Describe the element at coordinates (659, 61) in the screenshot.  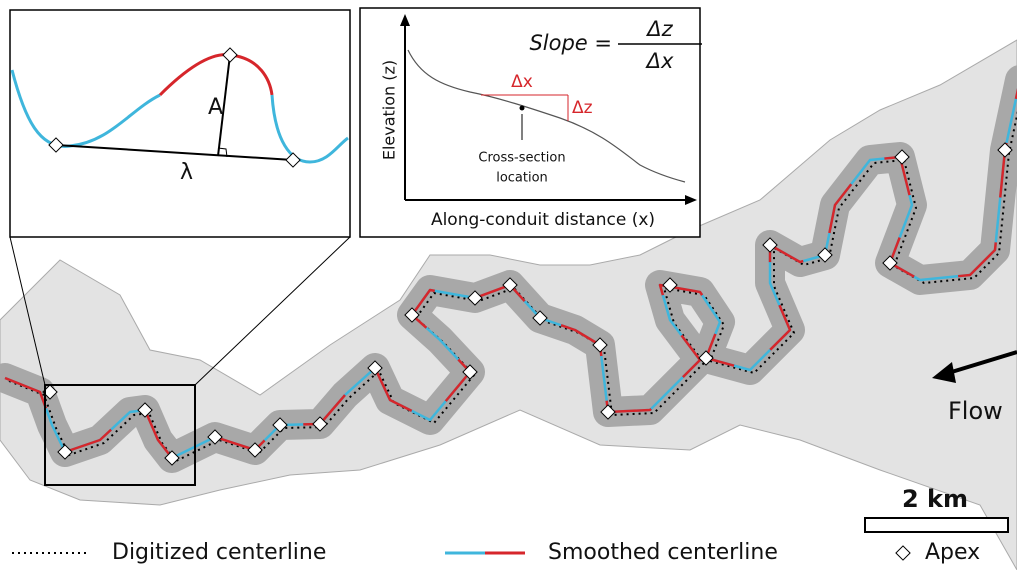
I see `formula-denominator: Δx` at that location.